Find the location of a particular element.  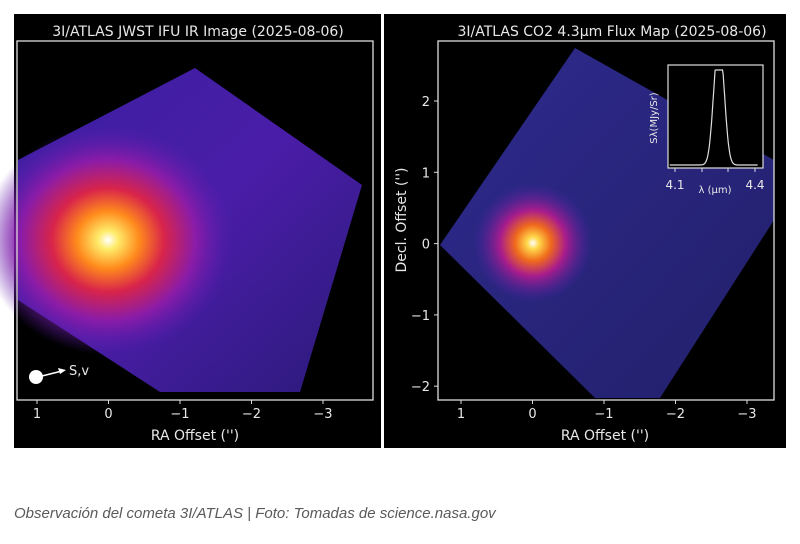

inset-xtick-label: 4.1 is located at coordinates (674, 185).